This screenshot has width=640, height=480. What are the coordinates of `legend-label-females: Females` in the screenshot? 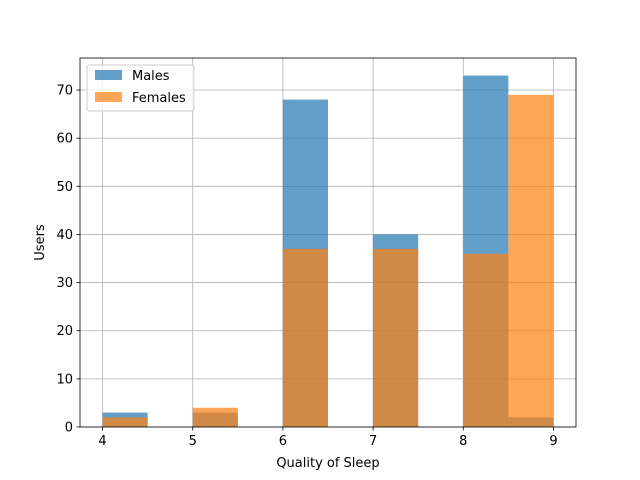 It's located at (159, 98).